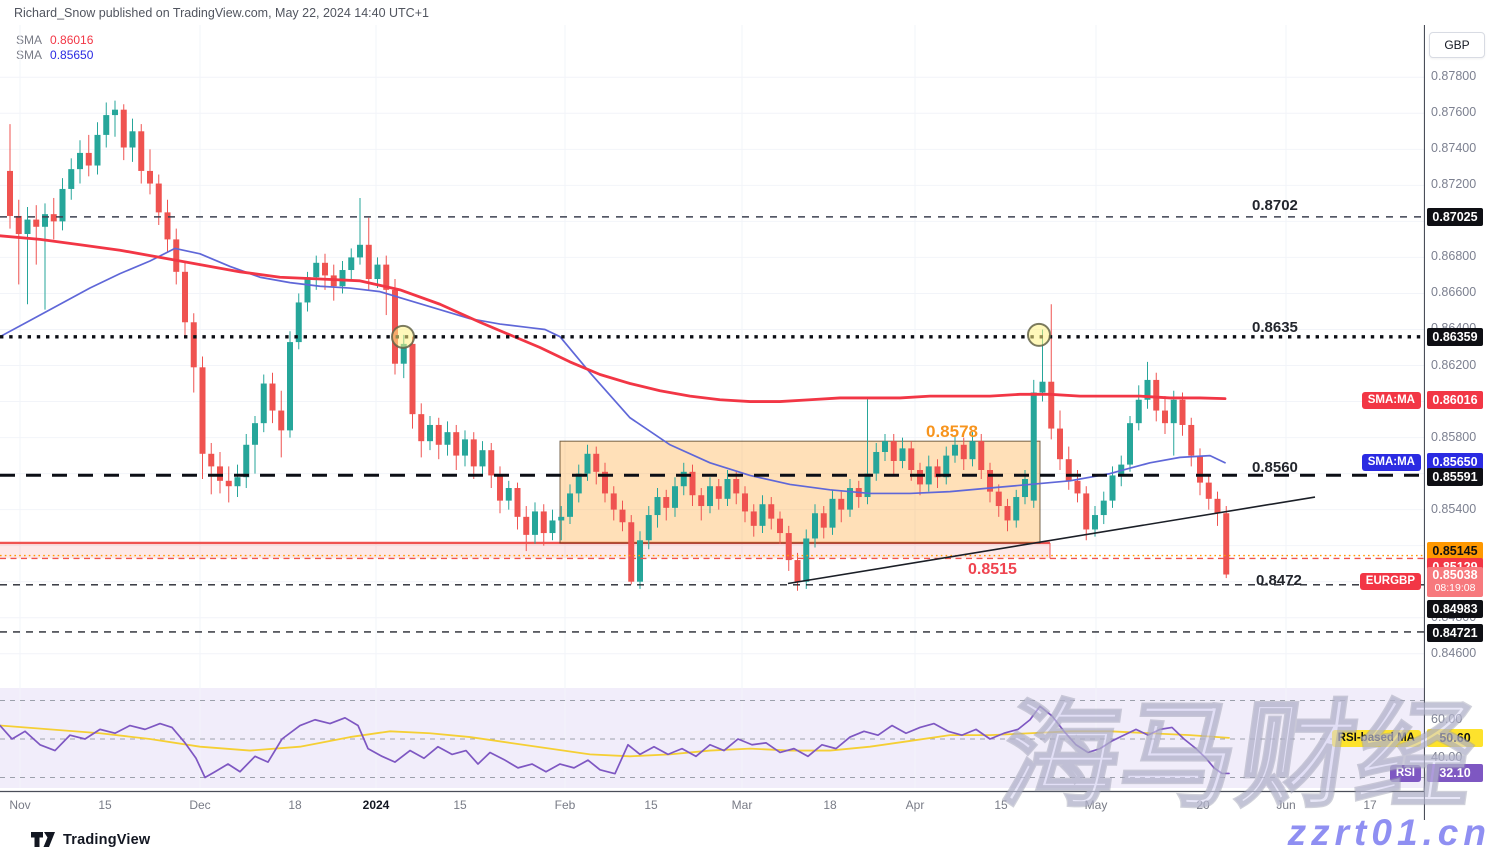 Image resolution: width=1499 pixels, height=857 pixels. Describe the element at coordinates (1370, 805) in the screenshot. I see `time-label-17: 17` at that location.